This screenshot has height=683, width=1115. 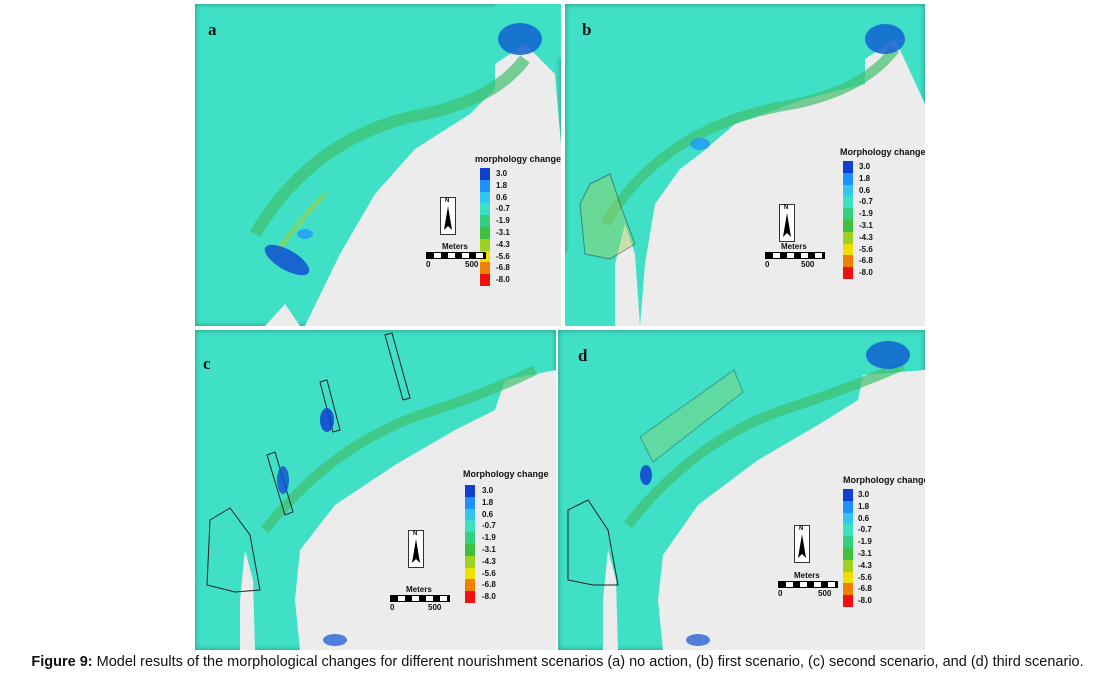 I want to click on legend-title-c: Morphology change, so click(x=506, y=474).